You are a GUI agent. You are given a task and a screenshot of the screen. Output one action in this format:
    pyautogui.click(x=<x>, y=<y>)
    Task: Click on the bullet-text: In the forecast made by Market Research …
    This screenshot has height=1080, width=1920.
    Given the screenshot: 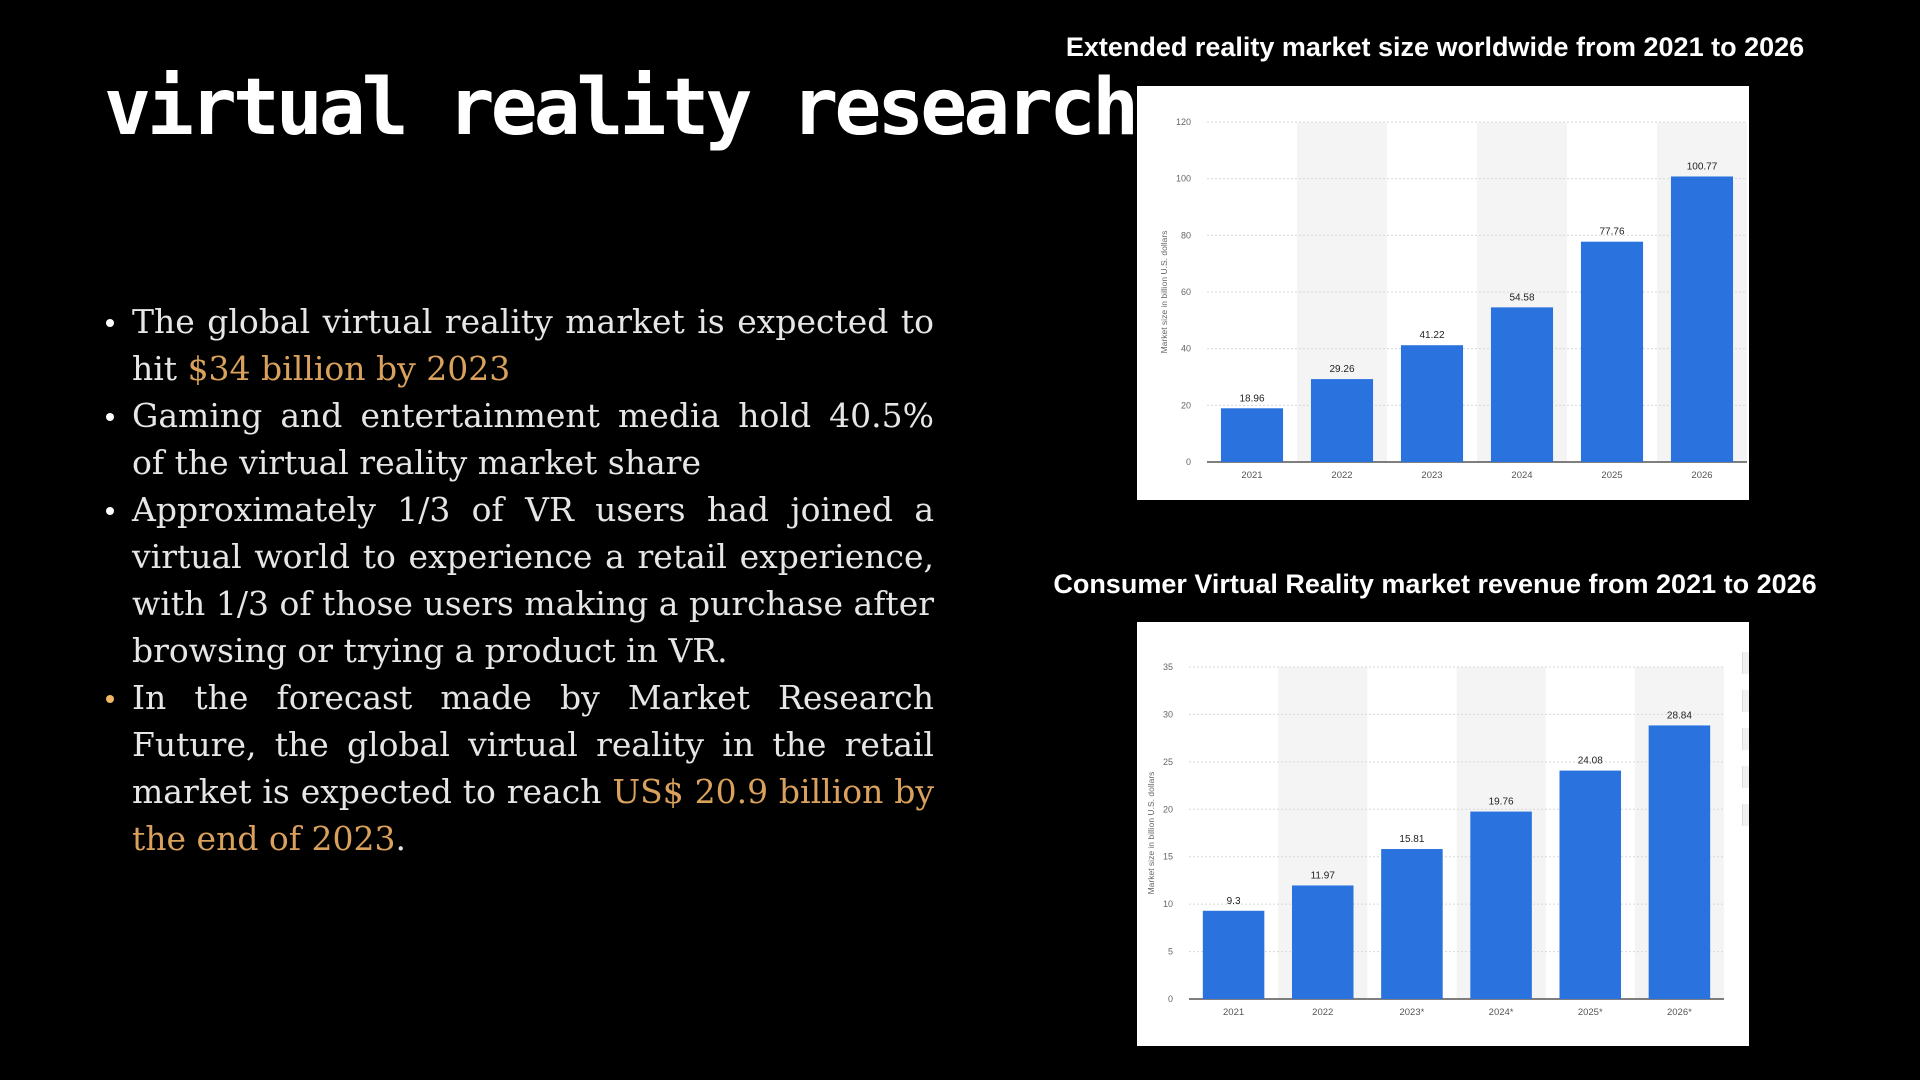 What is the action you would take?
    pyautogui.click(x=533, y=744)
    